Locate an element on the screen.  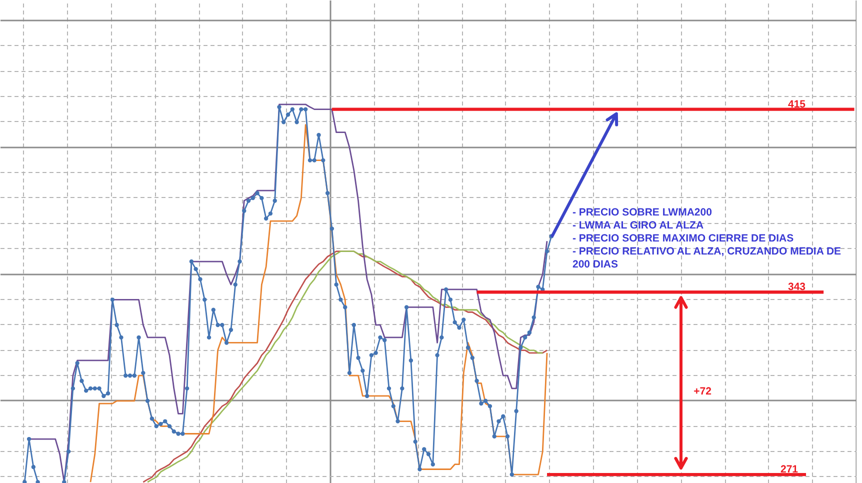
annotation: - PRECIO SOBRE MAXIMO CIERRE DE DIAS is located at coordinates (683, 238).